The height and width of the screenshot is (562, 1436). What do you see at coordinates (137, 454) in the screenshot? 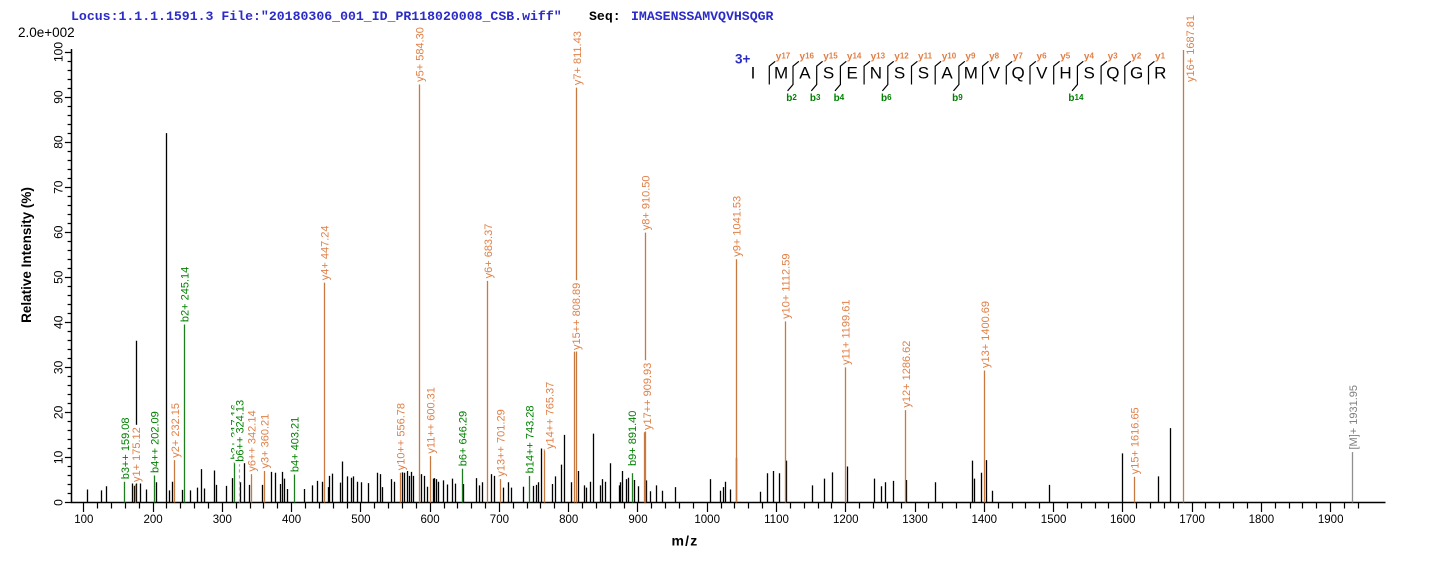
I see `svg-text: y1+ 175.12` at bounding box center [137, 454].